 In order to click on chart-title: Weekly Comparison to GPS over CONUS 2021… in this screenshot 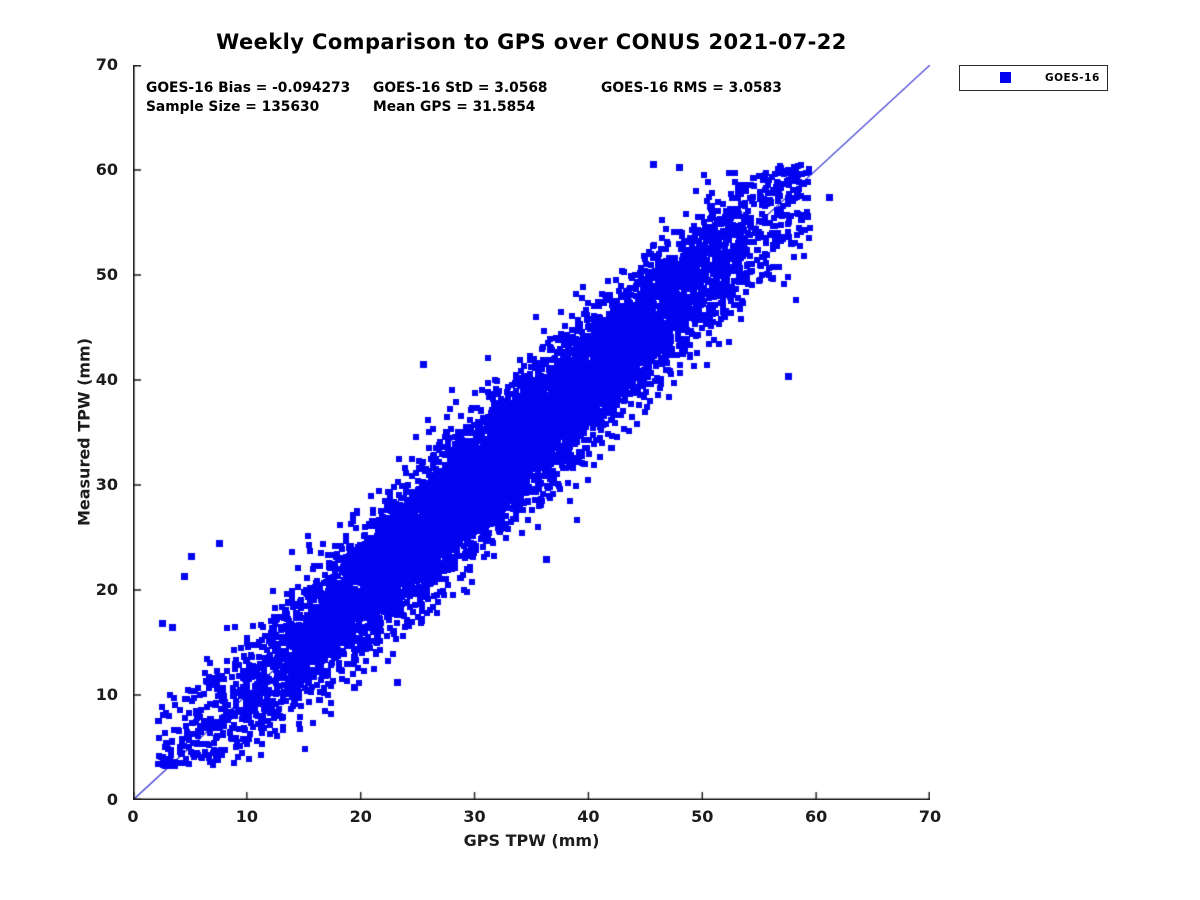, I will do `click(531, 42)`.